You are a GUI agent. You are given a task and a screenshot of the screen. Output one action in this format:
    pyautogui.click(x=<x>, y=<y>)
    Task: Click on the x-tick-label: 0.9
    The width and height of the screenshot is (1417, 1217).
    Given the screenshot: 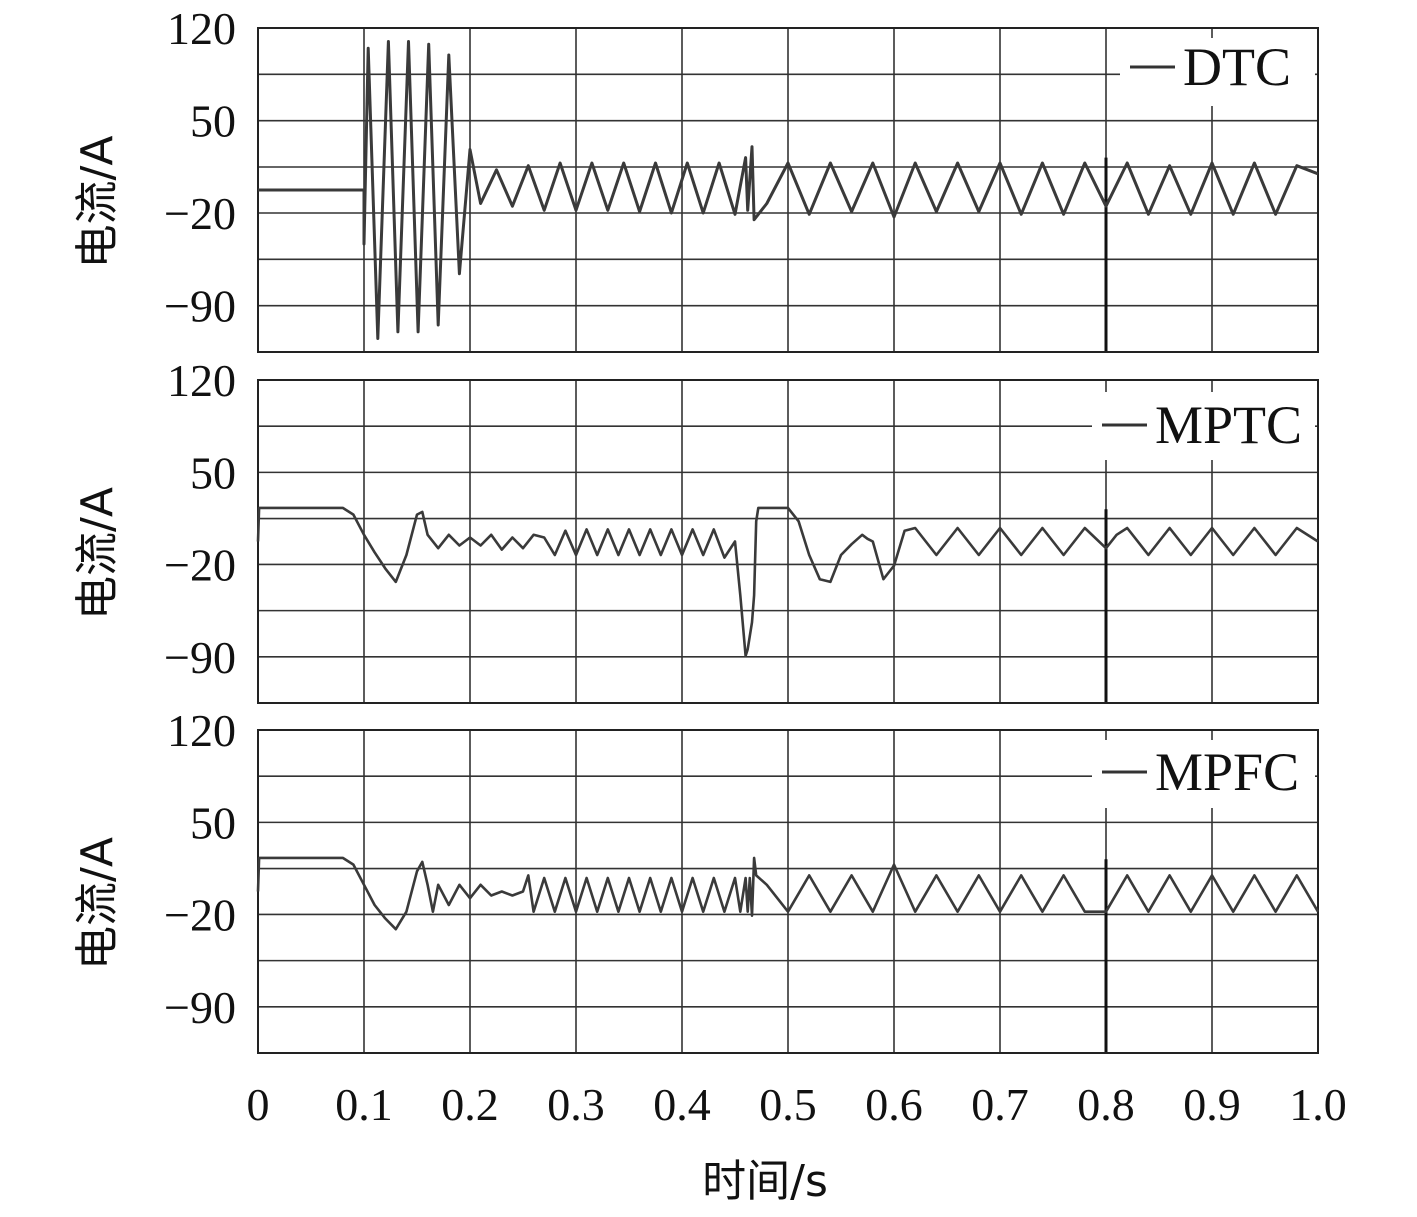 What is the action you would take?
    pyautogui.click(x=1212, y=1104)
    